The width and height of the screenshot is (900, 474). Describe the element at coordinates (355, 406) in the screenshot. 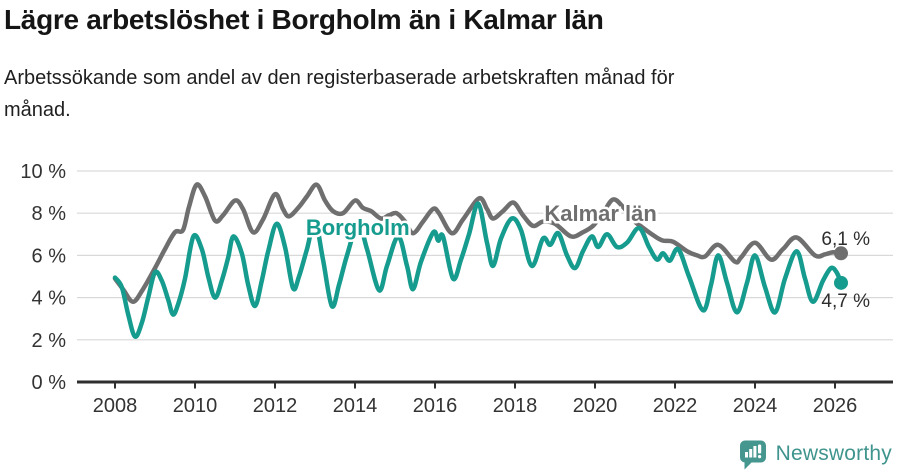

I see `x-tick-label: 2014` at that location.